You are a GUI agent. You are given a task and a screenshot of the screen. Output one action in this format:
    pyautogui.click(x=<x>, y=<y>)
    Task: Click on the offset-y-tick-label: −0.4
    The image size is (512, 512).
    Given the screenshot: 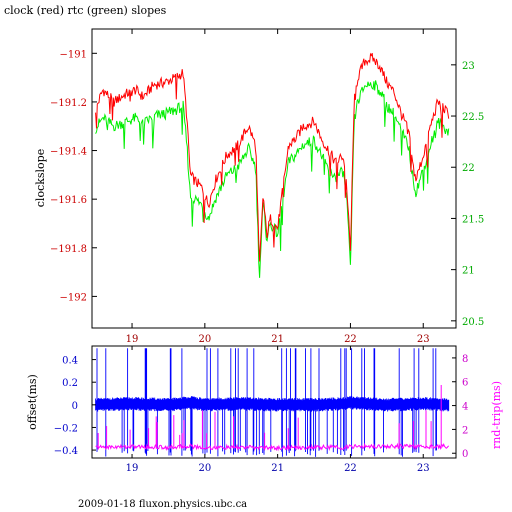 What is the action you would take?
    pyautogui.click(x=66, y=451)
    